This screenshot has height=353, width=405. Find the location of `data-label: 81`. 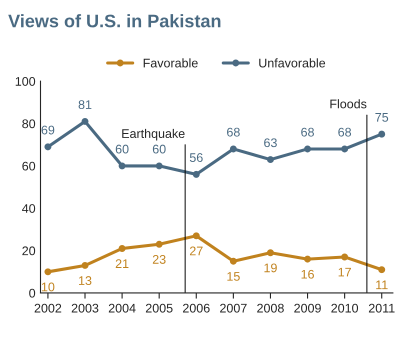

data-label: 81 is located at coordinates (85, 105).